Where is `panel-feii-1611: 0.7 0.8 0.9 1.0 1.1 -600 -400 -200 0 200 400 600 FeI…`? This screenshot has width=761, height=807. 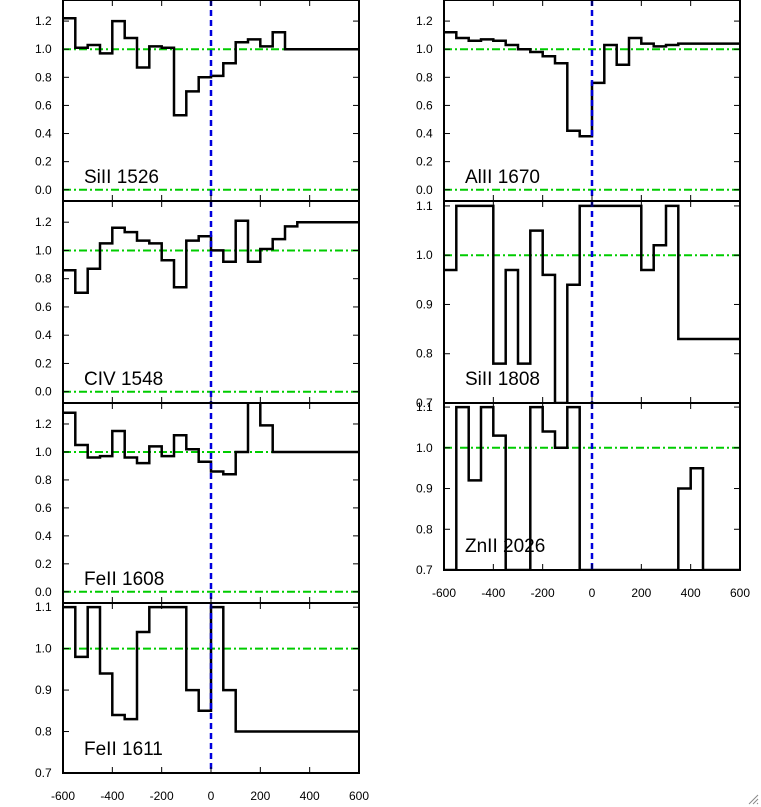
panel-feii-1611: 0.7 0.8 0.9 1.0 1.1 -600 -400 -200 0 200 400 600 FeI… is located at coordinates (202, 701).